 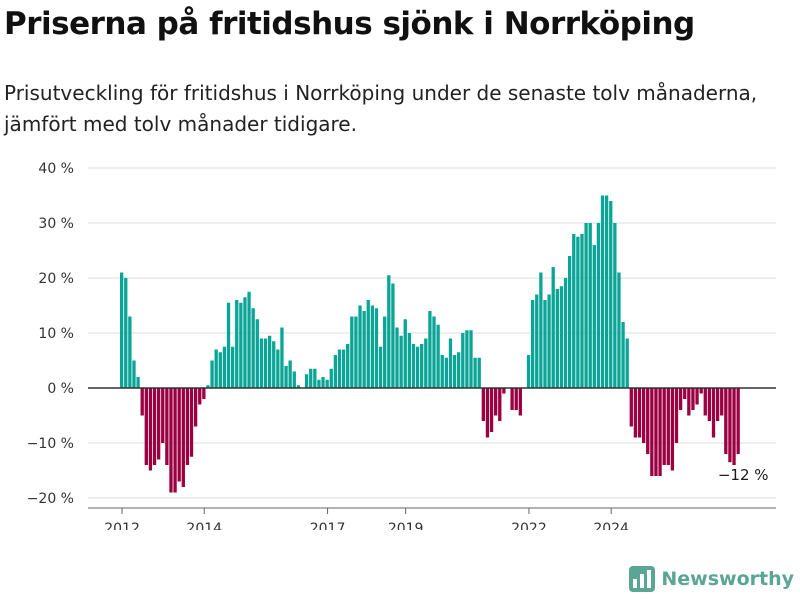 I want to click on y-tick-label: 10 %, so click(x=56, y=334).